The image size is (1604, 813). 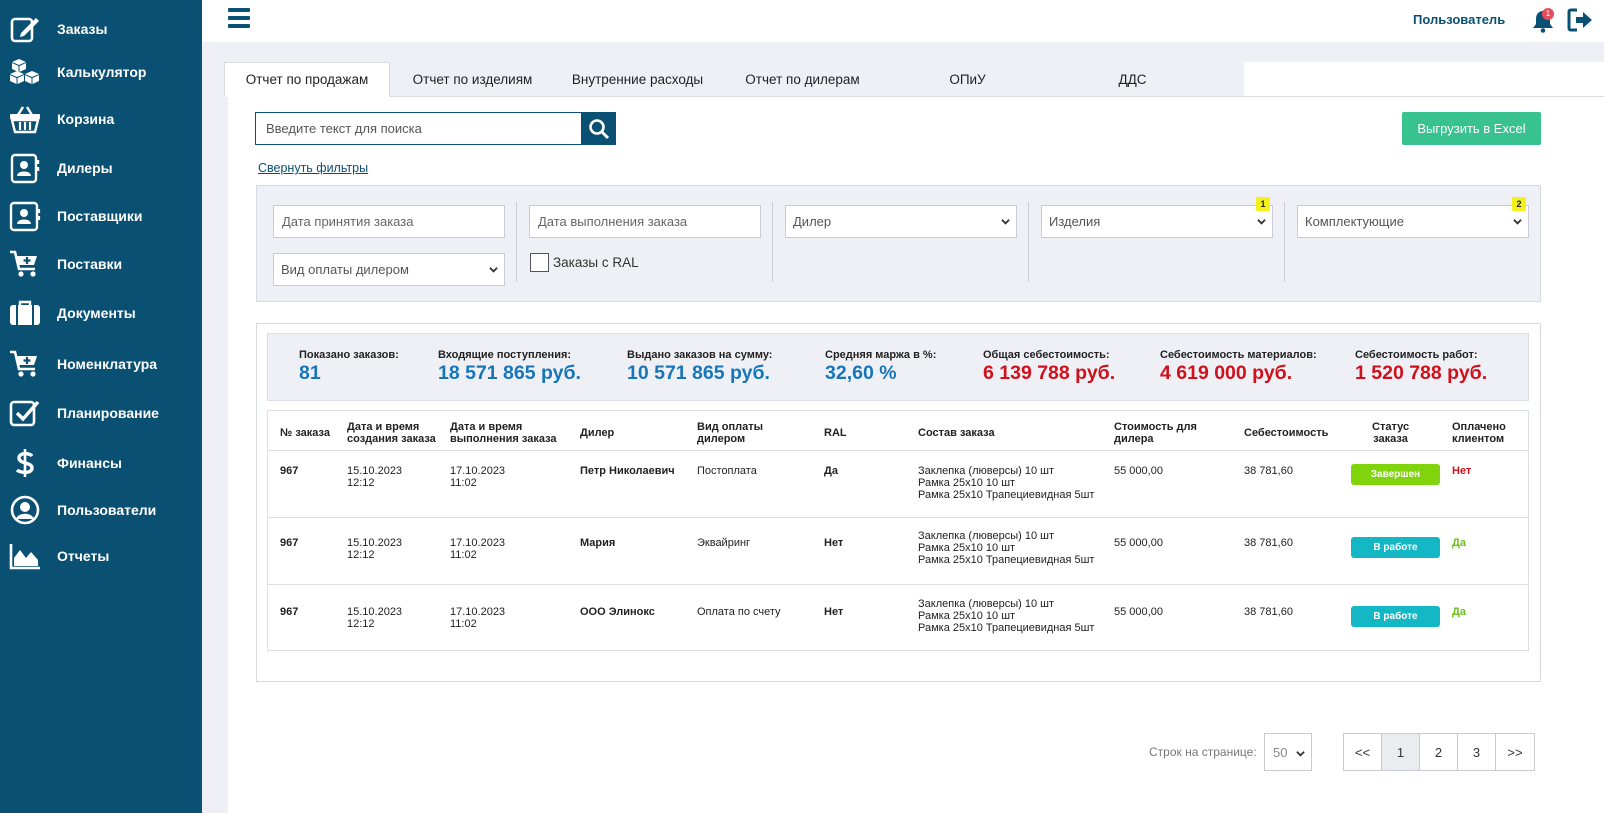 I want to click on rows-per-page-select: 50, so click(x=1288, y=752).